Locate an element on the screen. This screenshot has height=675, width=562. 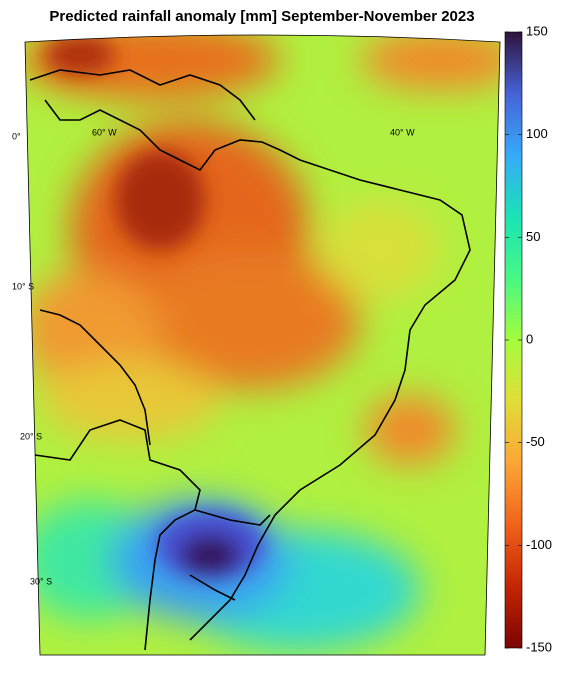
colorbar-tick-label: 150 is located at coordinates (537, 30).